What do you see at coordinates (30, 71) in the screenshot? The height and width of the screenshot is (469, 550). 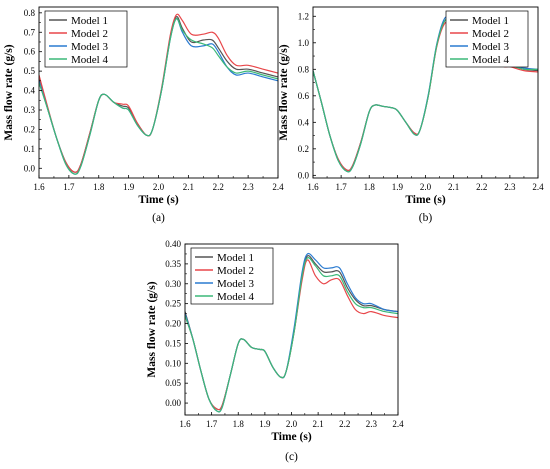 I see `y-tick-label: 0.5` at bounding box center [30, 71].